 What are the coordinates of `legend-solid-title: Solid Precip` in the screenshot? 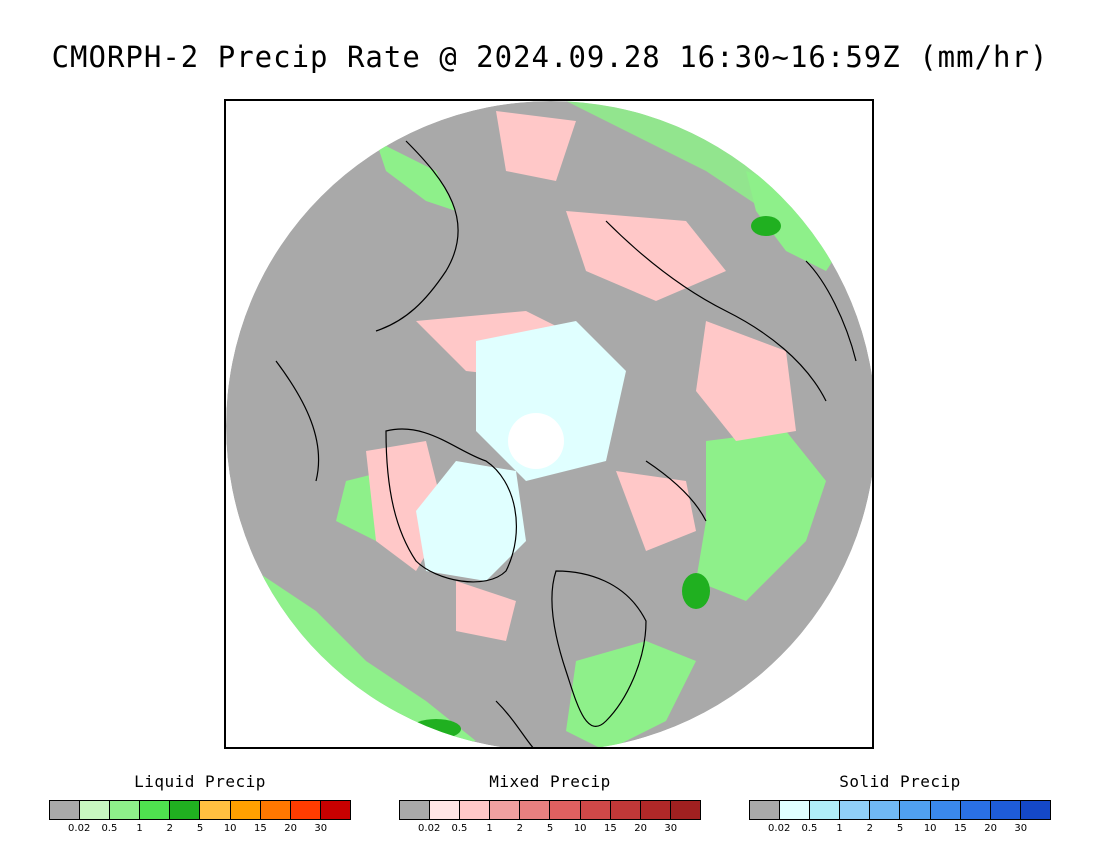 It's located at (900, 781).